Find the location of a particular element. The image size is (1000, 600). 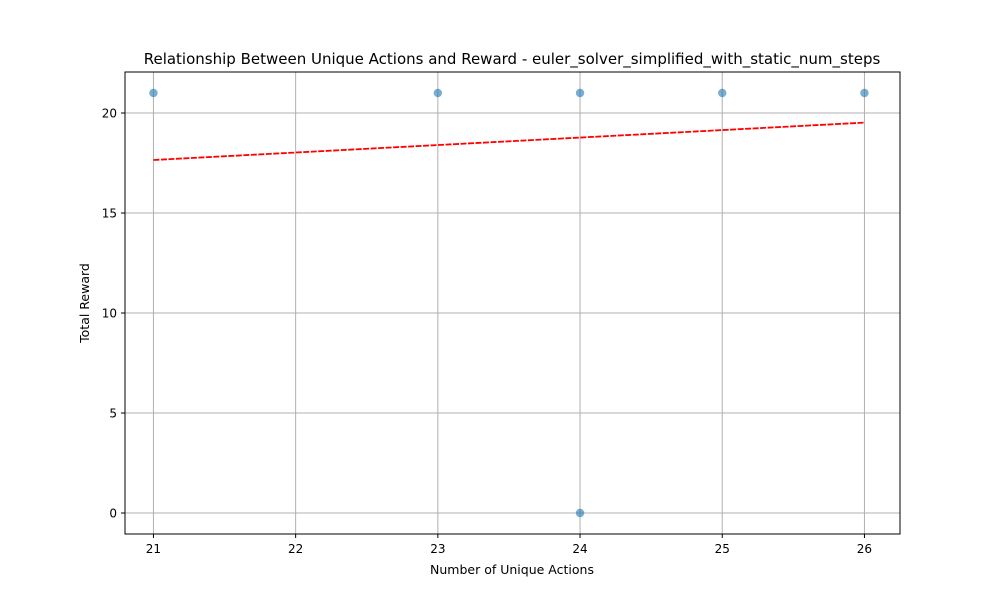

x-tick-label: 26 is located at coordinates (864, 549).